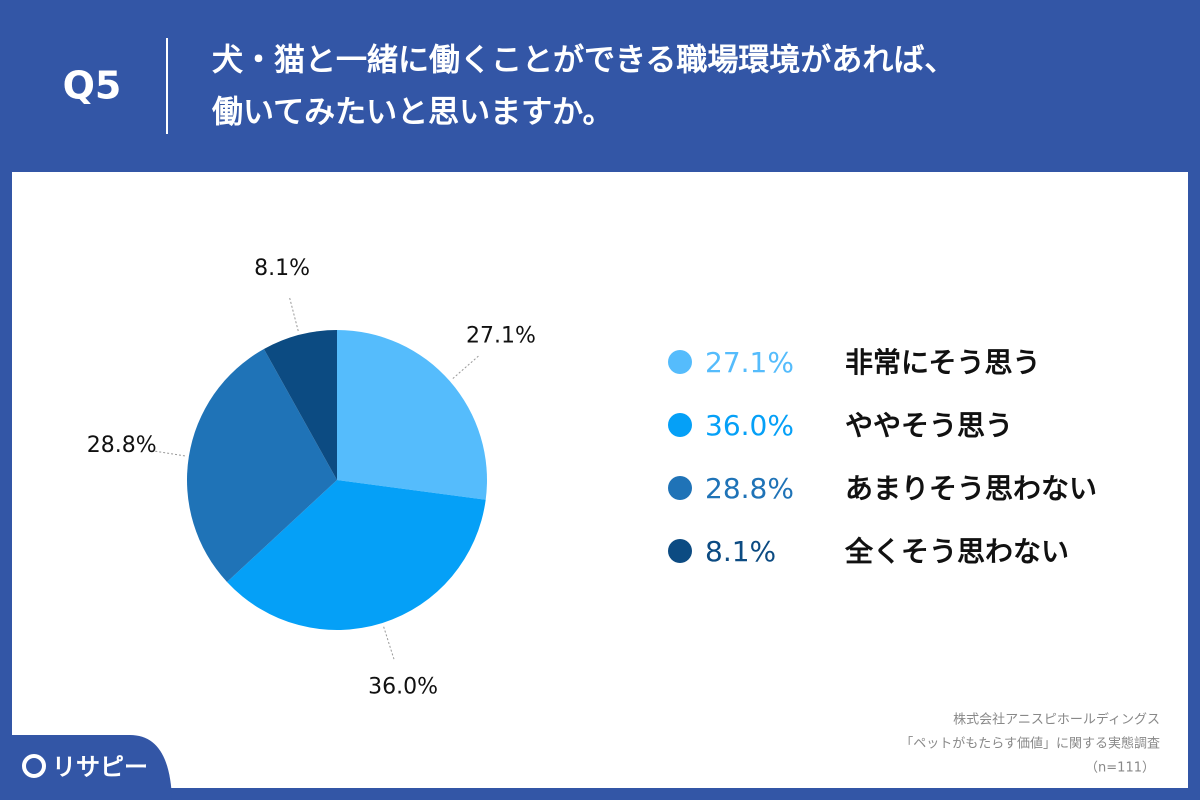 The height and width of the screenshot is (804, 1200). Describe the element at coordinates (412, 113) in the screenshot. I see `title-line: 働いてみたいと思いますか。` at that location.